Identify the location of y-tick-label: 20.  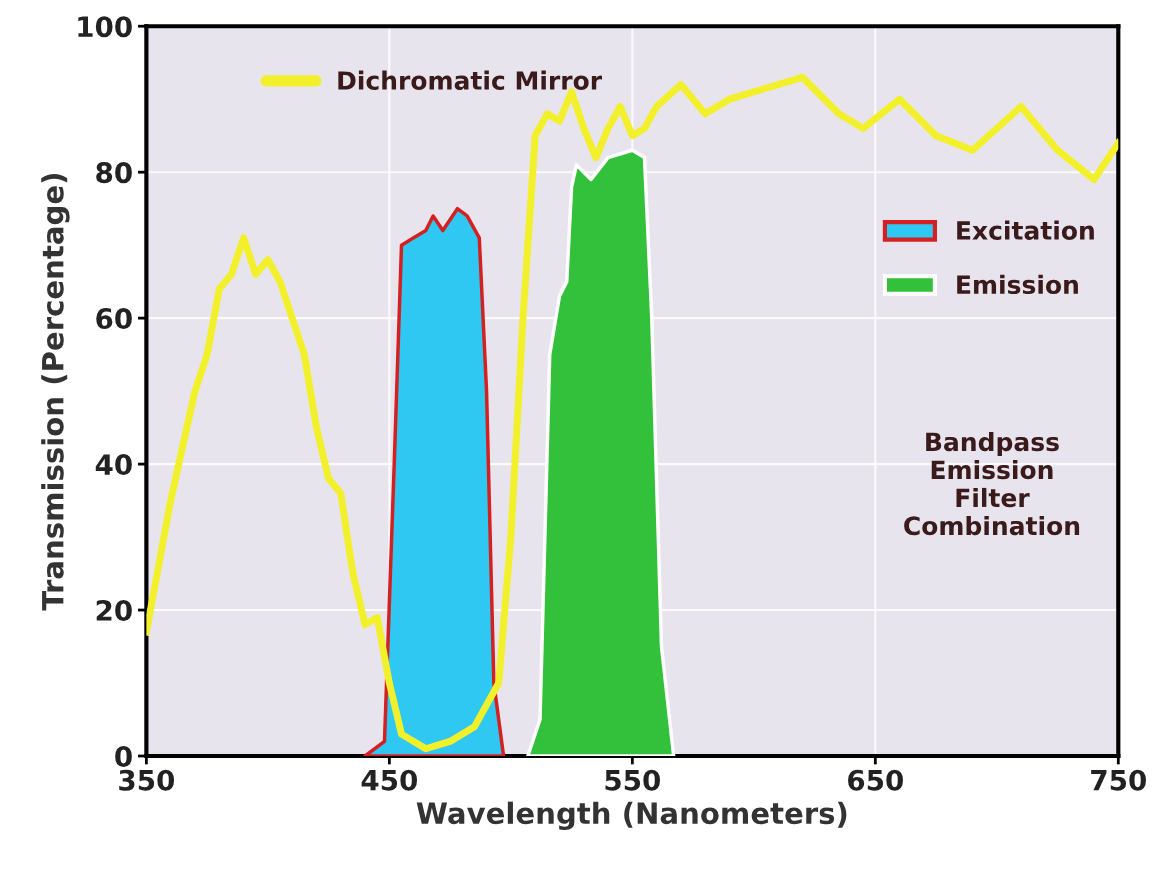
(114, 610).